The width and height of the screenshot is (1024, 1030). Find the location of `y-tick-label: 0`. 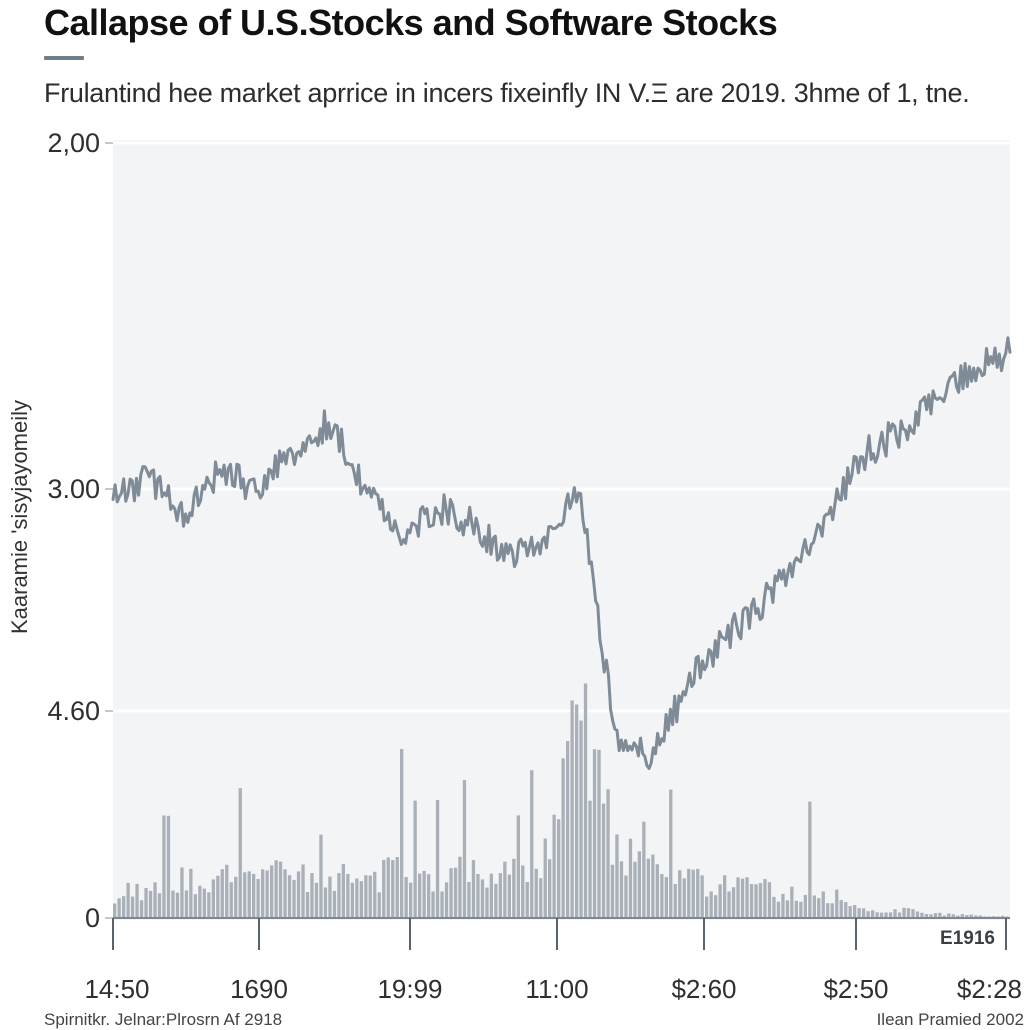

y-tick-label: 0 is located at coordinates (92, 918).